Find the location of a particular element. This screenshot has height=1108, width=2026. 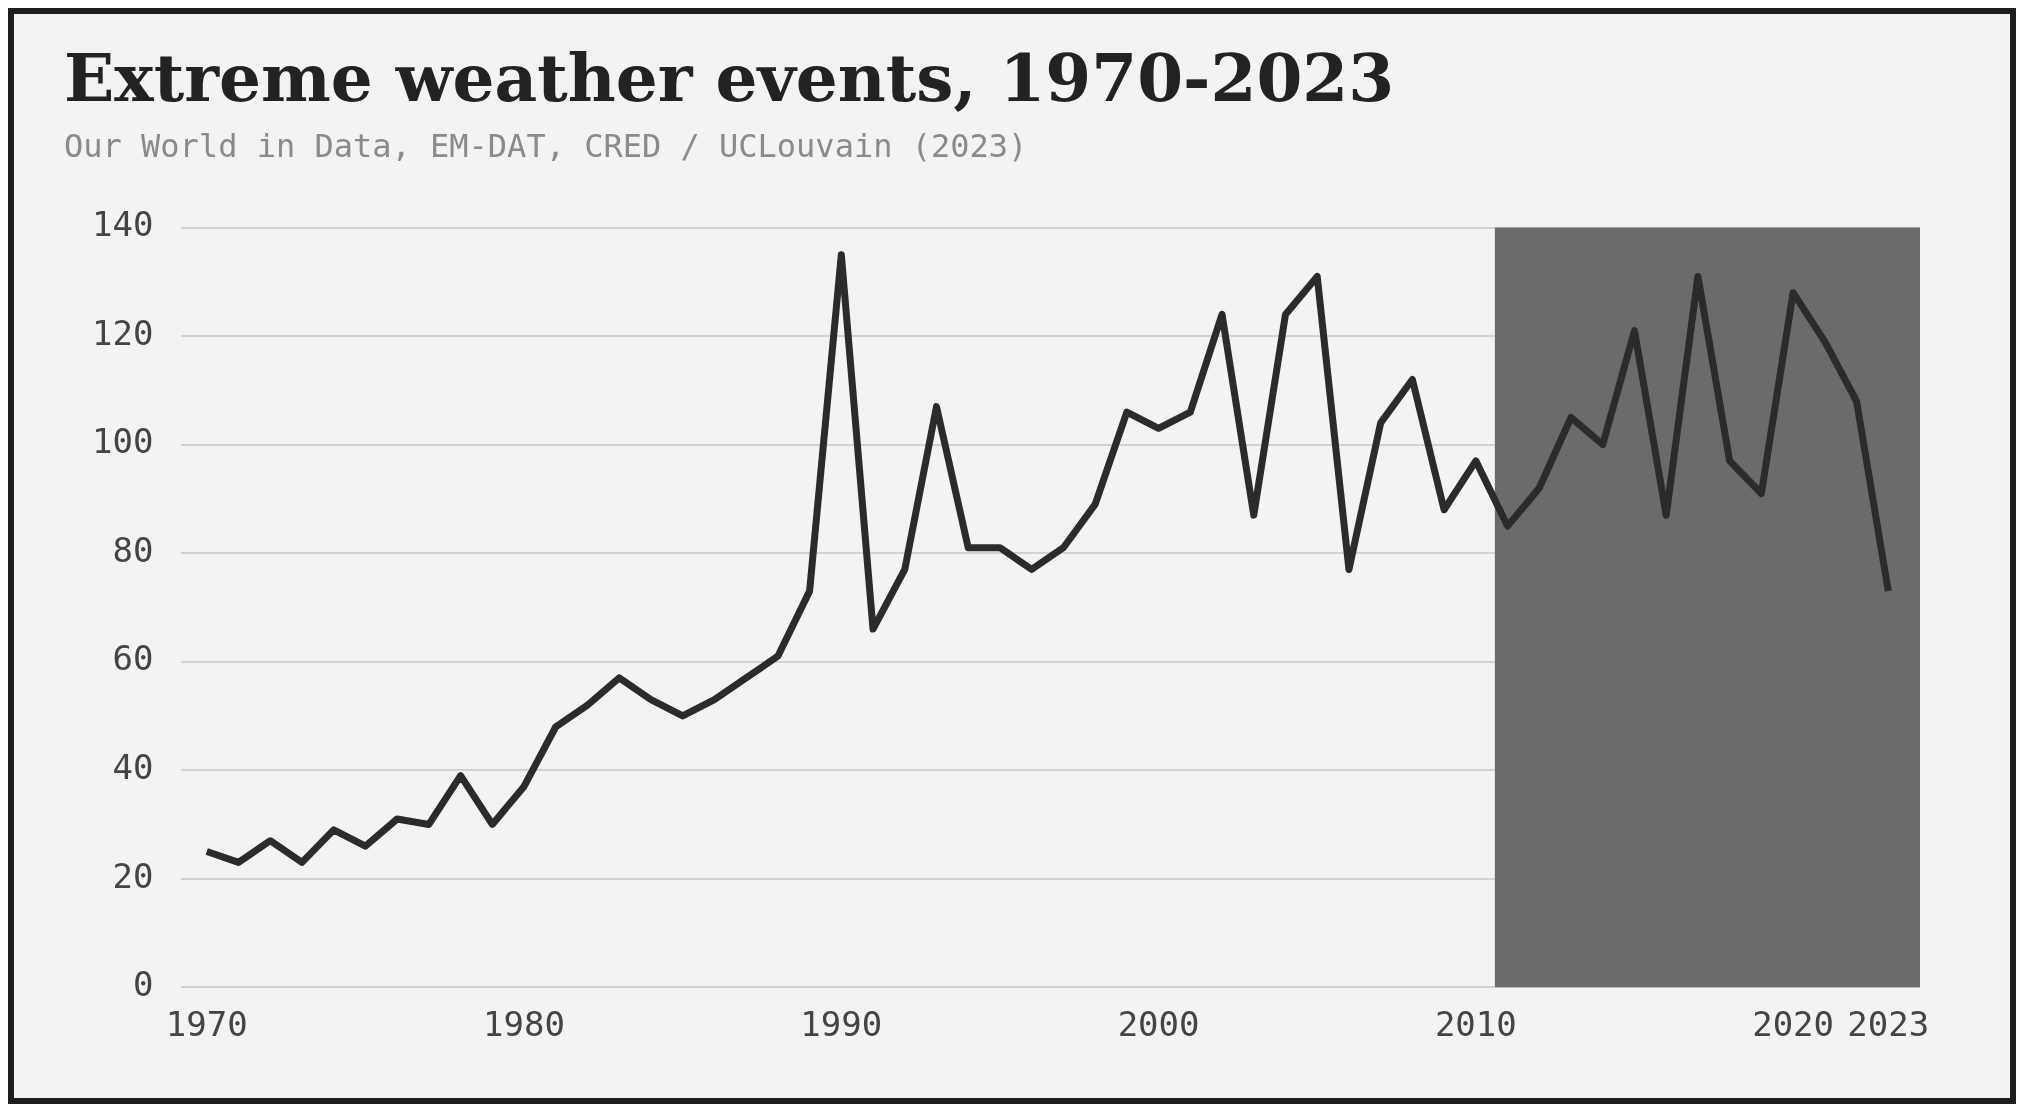

x-tick-label: 1970 is located at coordinates (206, 1024).